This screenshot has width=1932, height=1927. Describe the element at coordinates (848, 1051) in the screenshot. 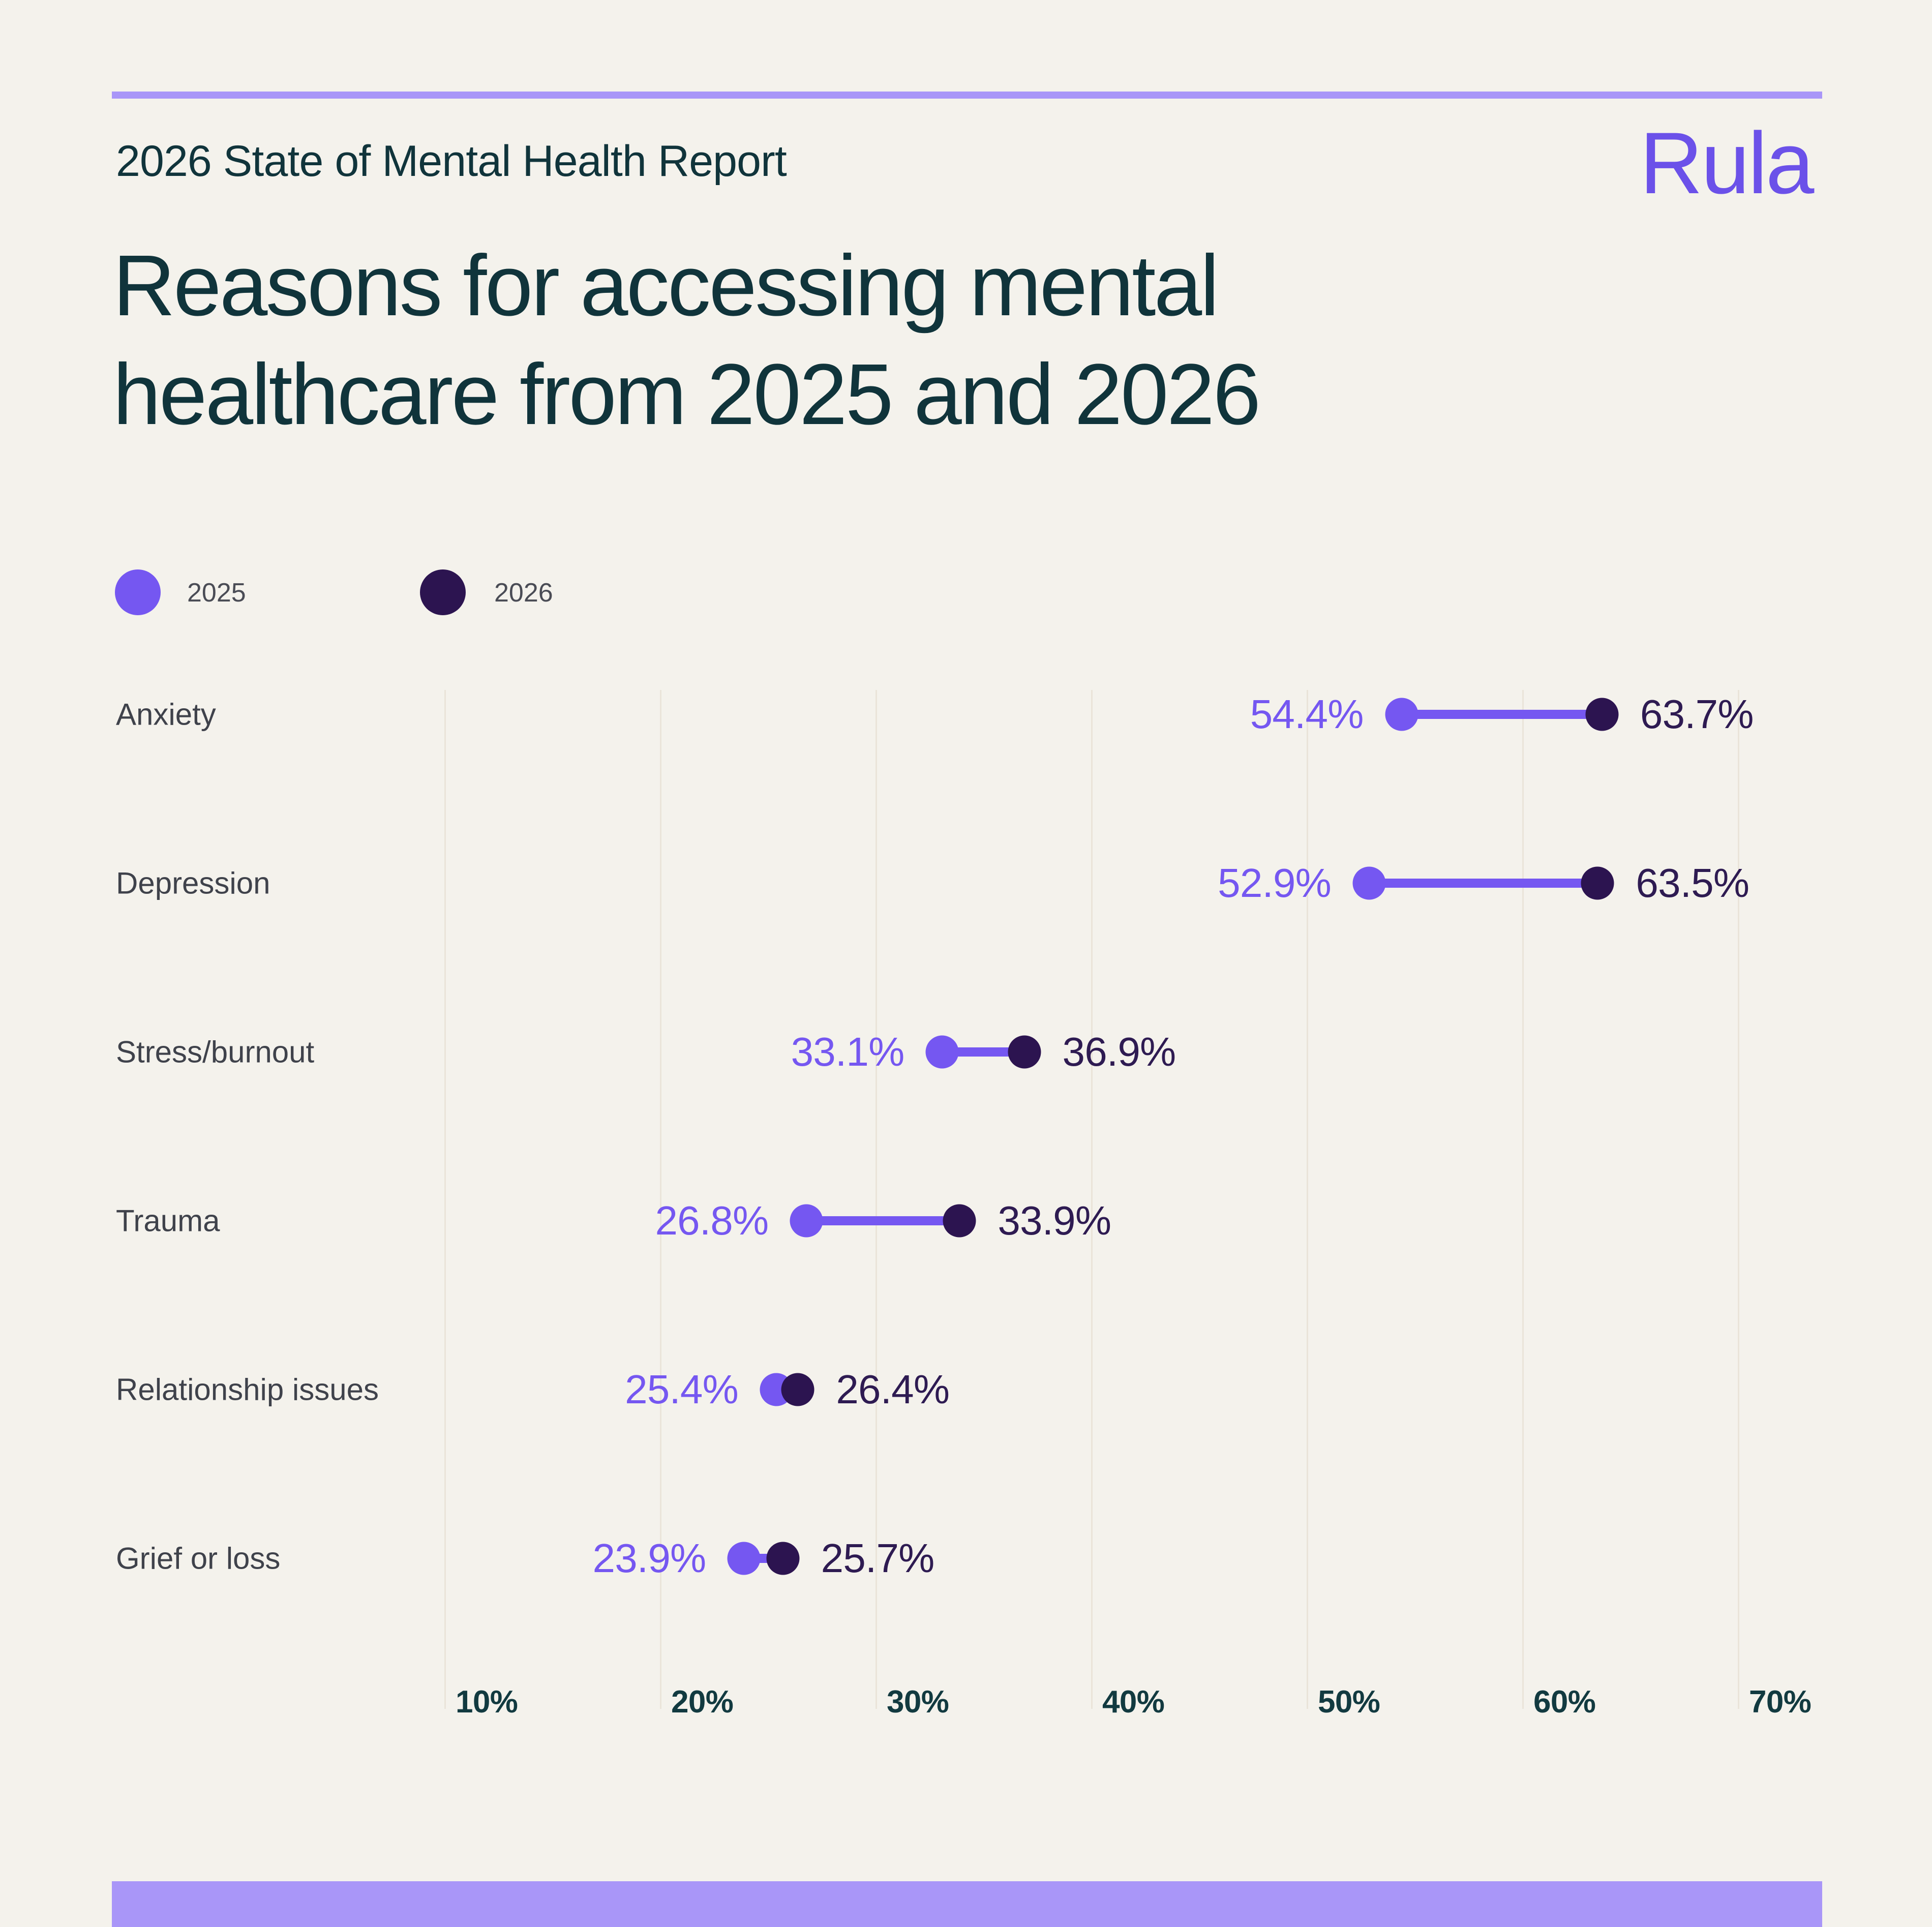

I see `value-2025: 33.1%` at that location.